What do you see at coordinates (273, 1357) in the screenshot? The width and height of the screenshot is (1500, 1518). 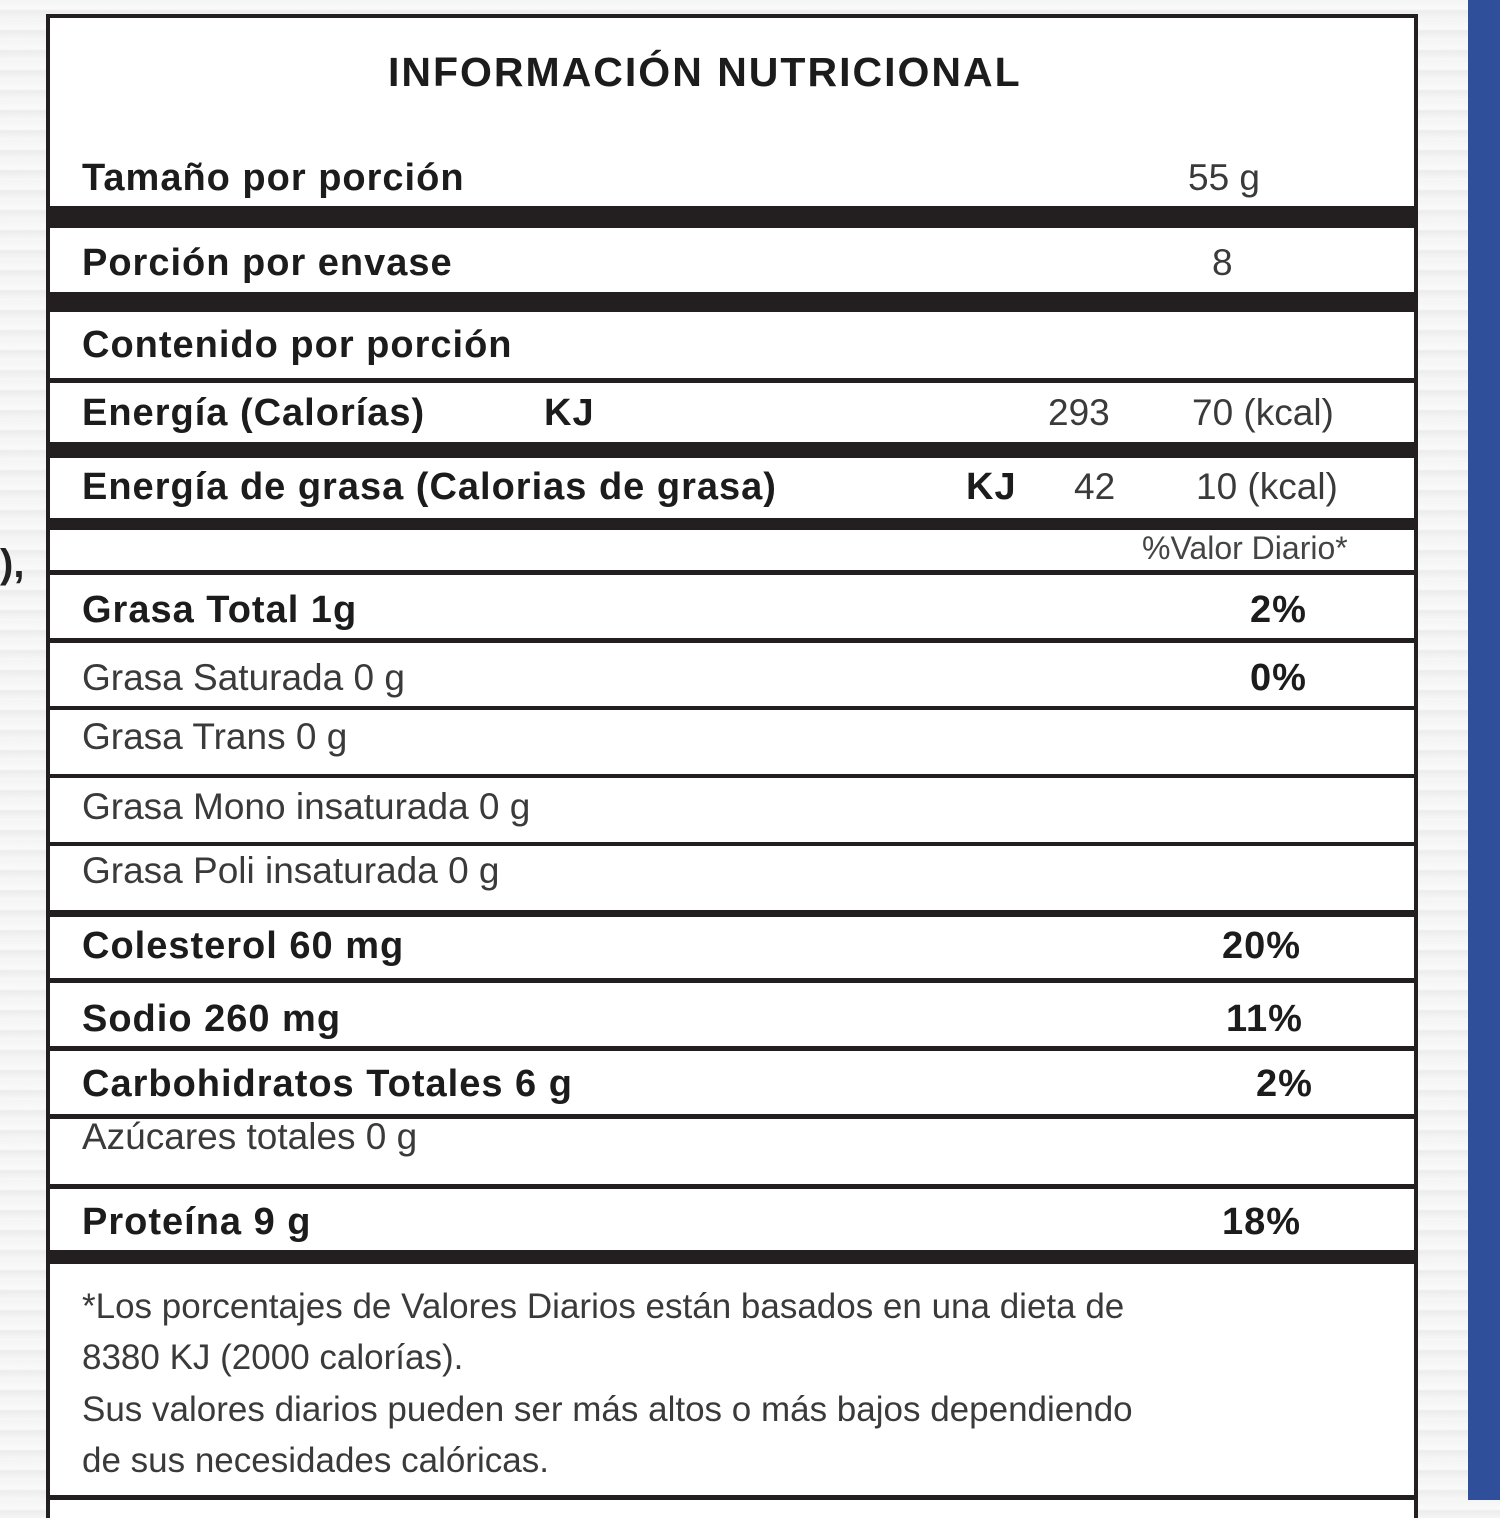 I see `footnote-line: 8380 KJ (2000 calorías).` at bounding box center [273, 1357].